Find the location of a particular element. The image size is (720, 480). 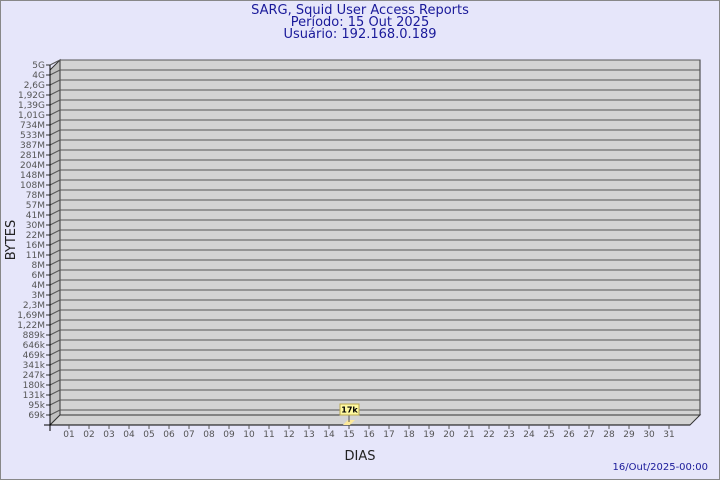

bar-label-box is located at coordinates (349, 409).